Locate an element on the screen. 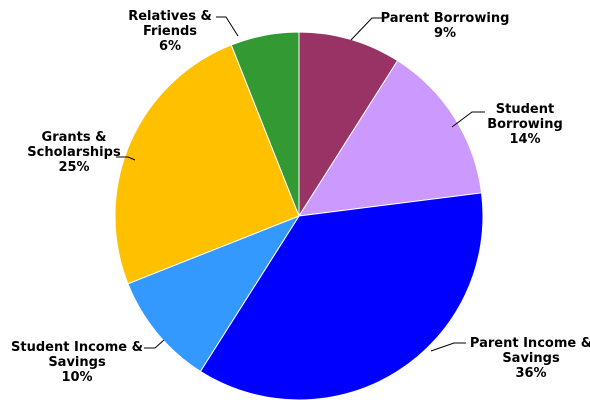 The height and width of the screenshot is (400, 590). slice-label-4-line-0: Grants & is located at coordinates (74, 137).